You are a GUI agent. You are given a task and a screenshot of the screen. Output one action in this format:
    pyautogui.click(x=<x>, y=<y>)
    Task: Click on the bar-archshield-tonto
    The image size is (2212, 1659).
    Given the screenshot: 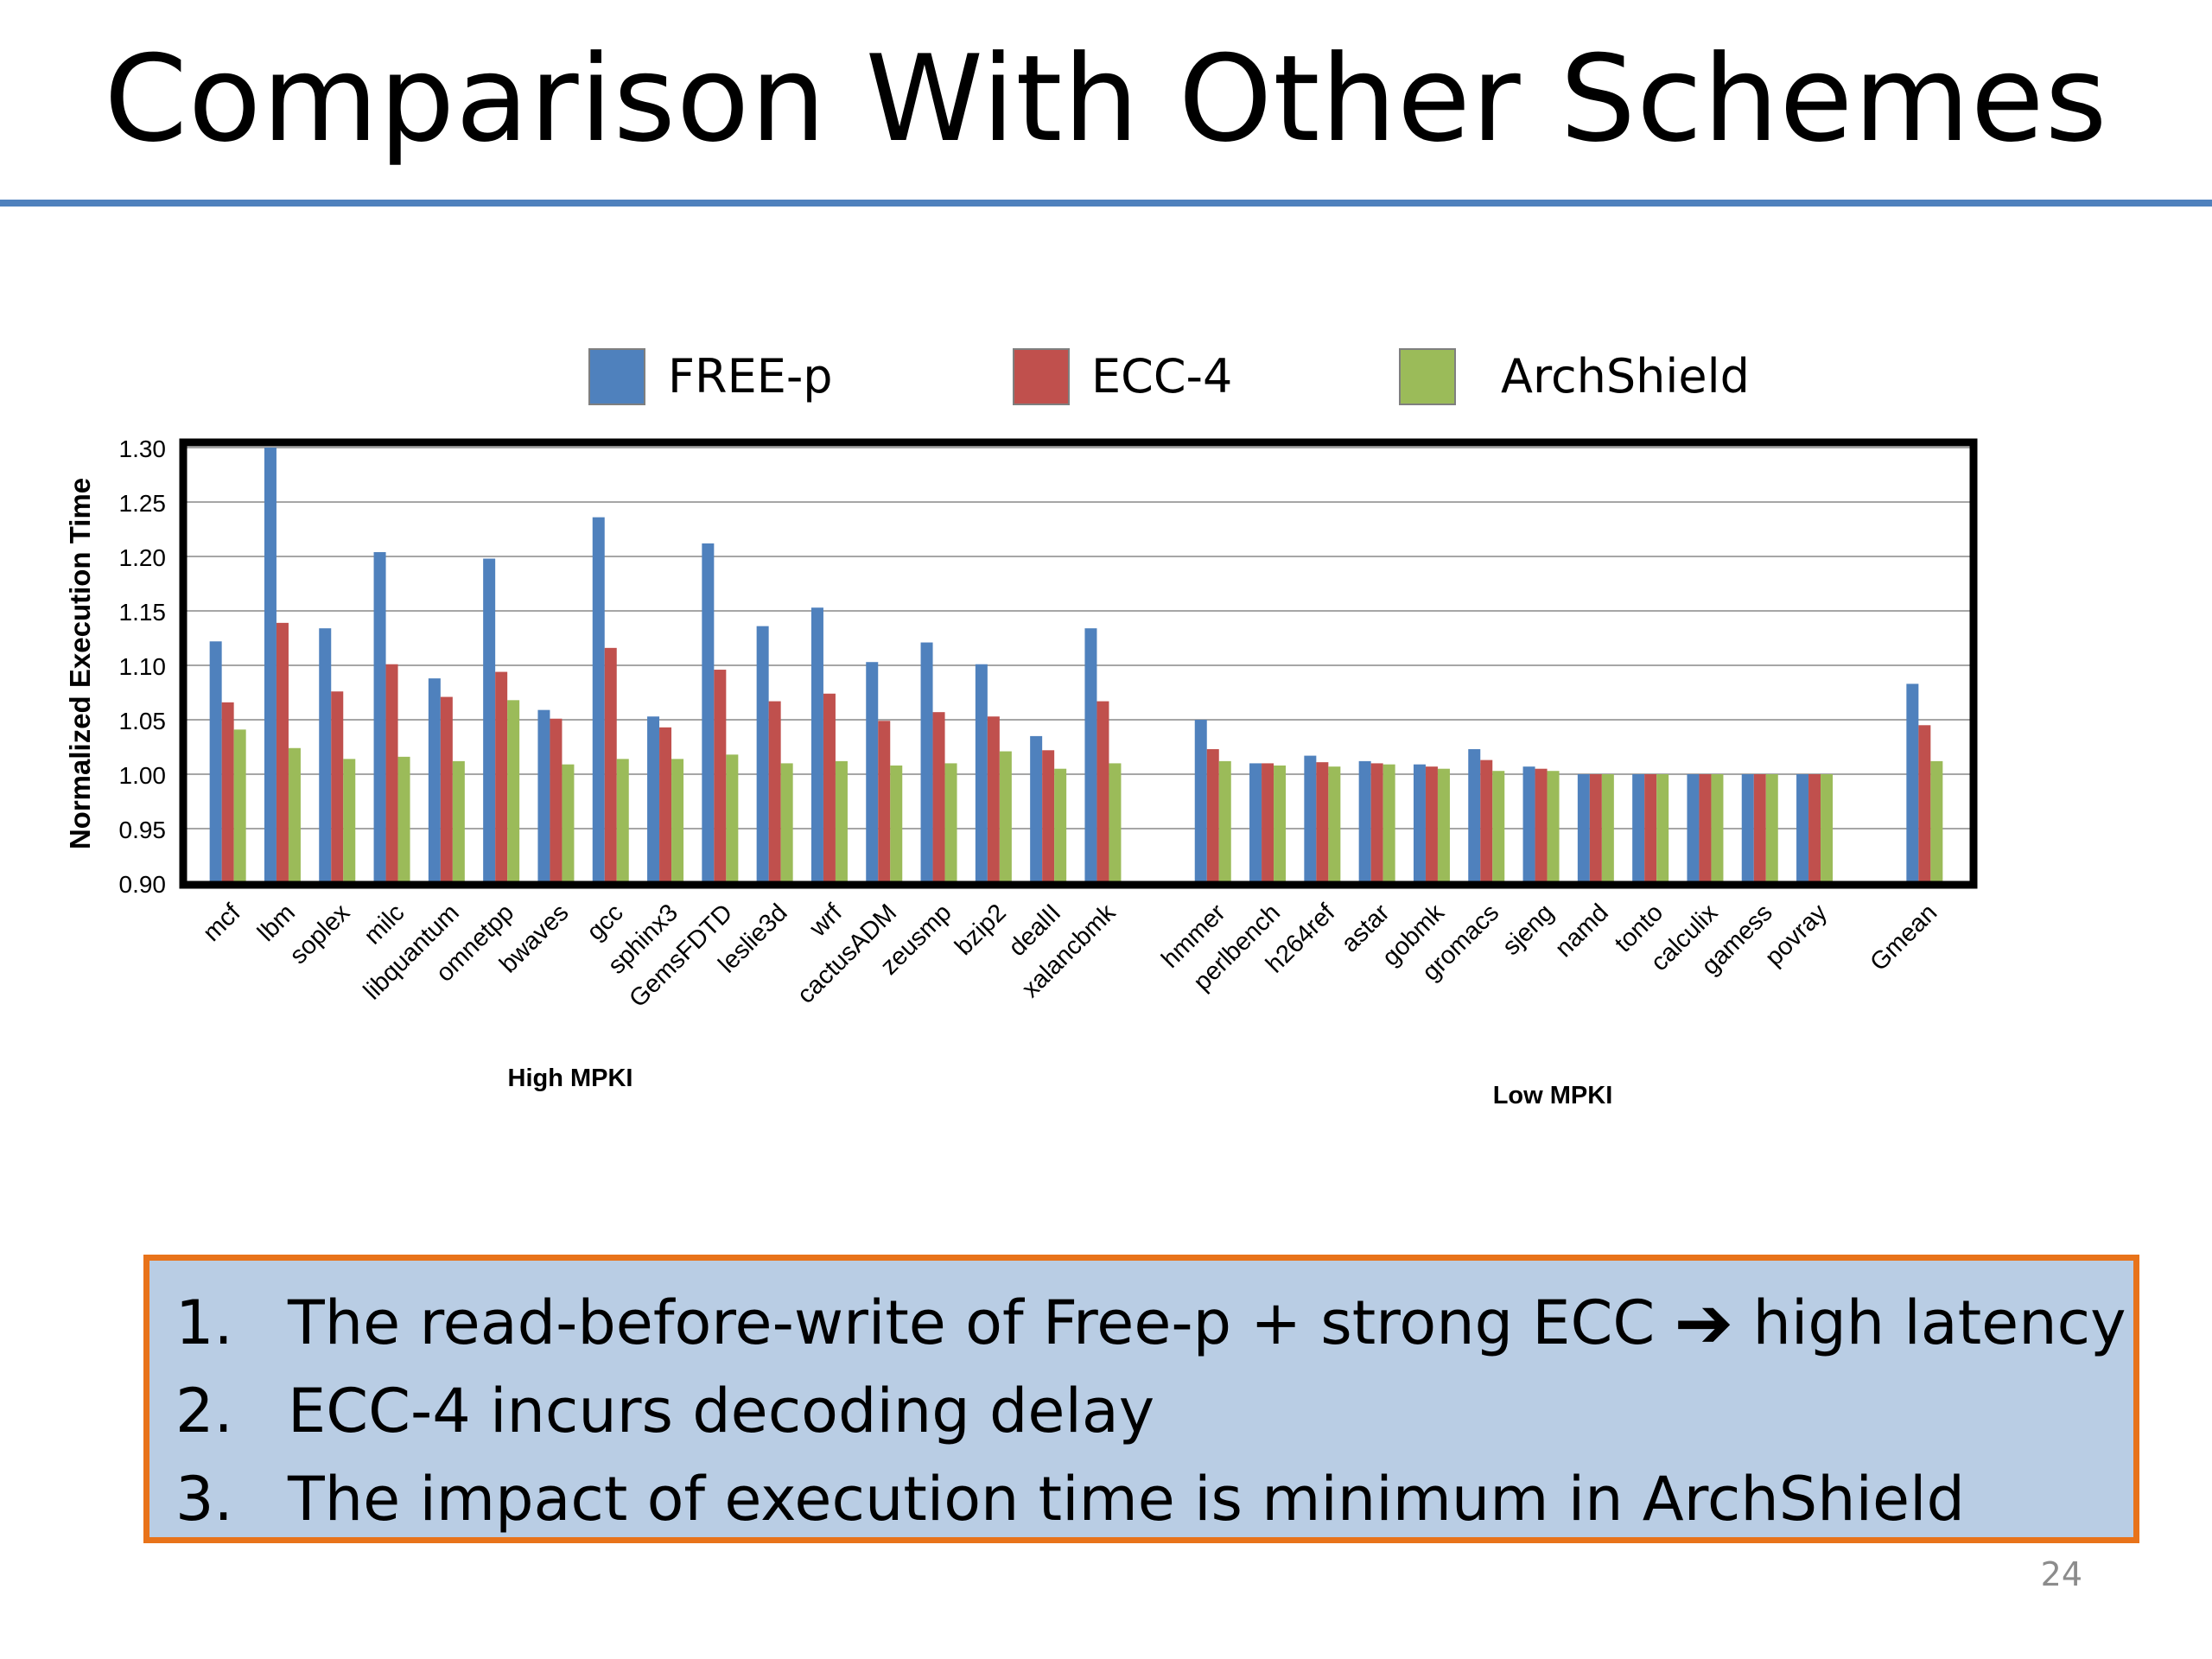 What is the action you would take?
    pyautogui.click(x=1662, y=828)
    